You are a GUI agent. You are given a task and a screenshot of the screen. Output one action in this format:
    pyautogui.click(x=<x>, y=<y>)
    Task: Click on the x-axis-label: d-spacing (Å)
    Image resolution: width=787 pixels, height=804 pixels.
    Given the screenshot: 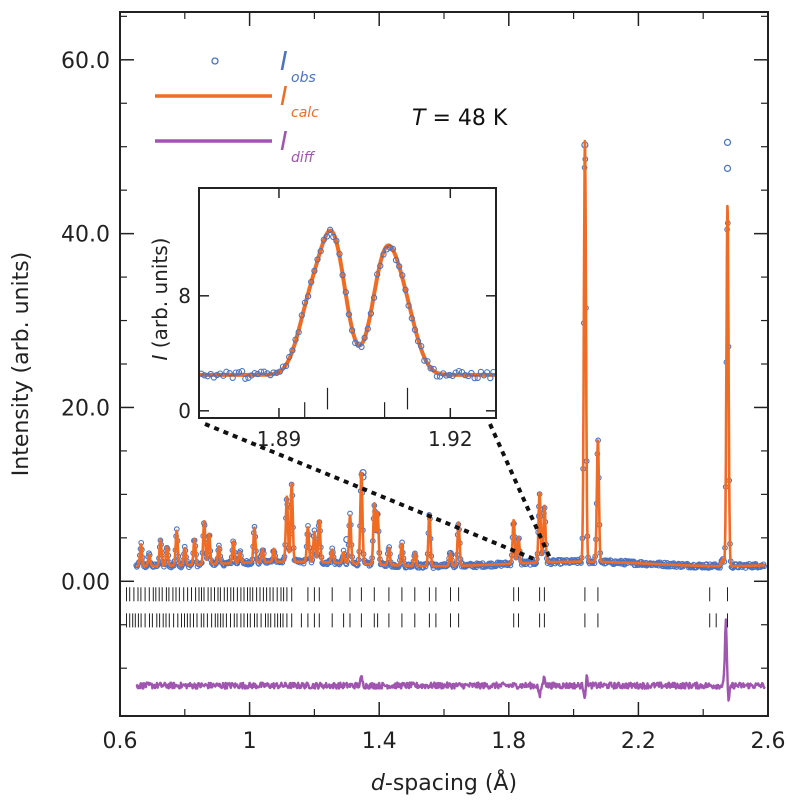 What is the action you would take?
    pyautogui.click(x=444, y=782)
    